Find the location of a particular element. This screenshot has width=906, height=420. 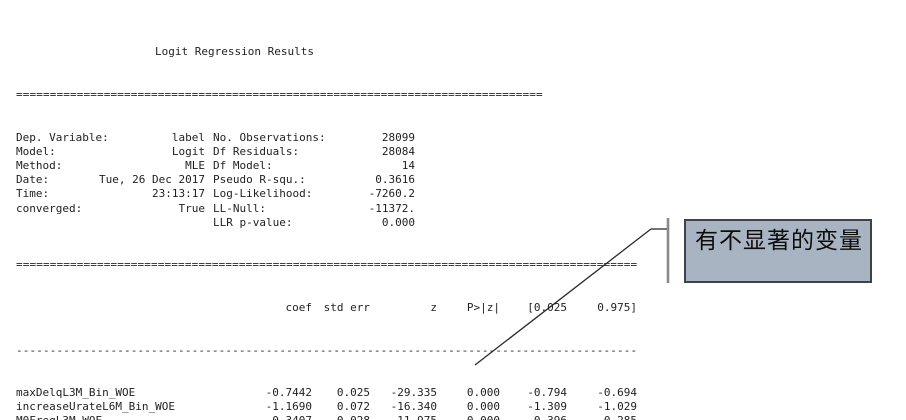

summary-row: Time: 23:13:17 Log-Likelihood: -7260.2 is located at coordinates (336, 194).